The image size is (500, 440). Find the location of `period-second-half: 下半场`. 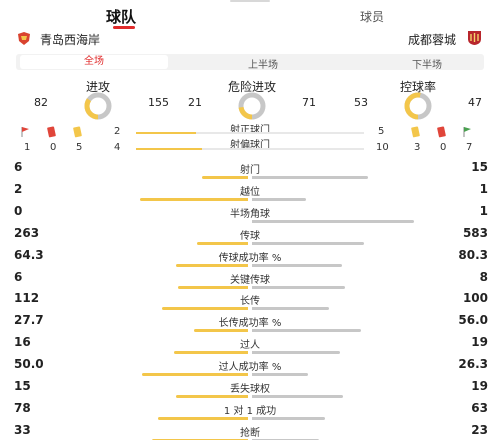

period-second-half: 下半场 is located at coordinates (427, 65).